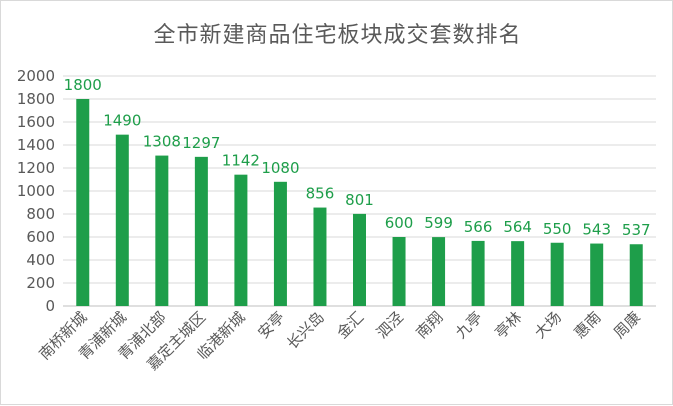  Describe the element at coordinates (390, 325) in the screenshot. I see `x-tick-label: 泗泾` at that location.